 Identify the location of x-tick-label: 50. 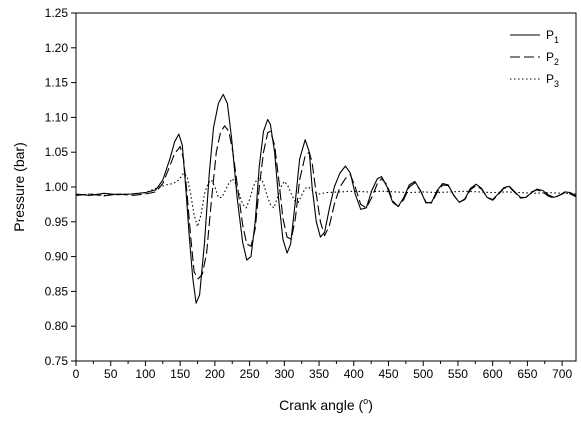
(111, 374).